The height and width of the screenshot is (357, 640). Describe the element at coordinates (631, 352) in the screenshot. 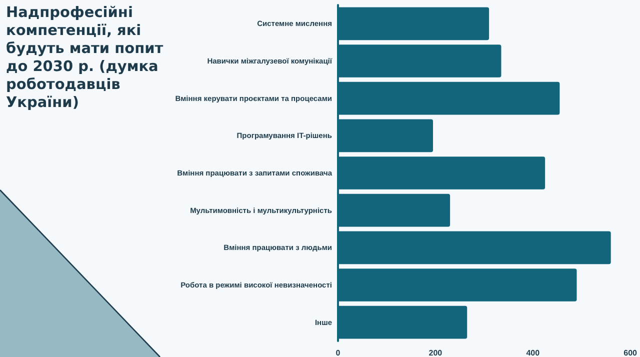

I see `x-tick-label: 600` at that location.